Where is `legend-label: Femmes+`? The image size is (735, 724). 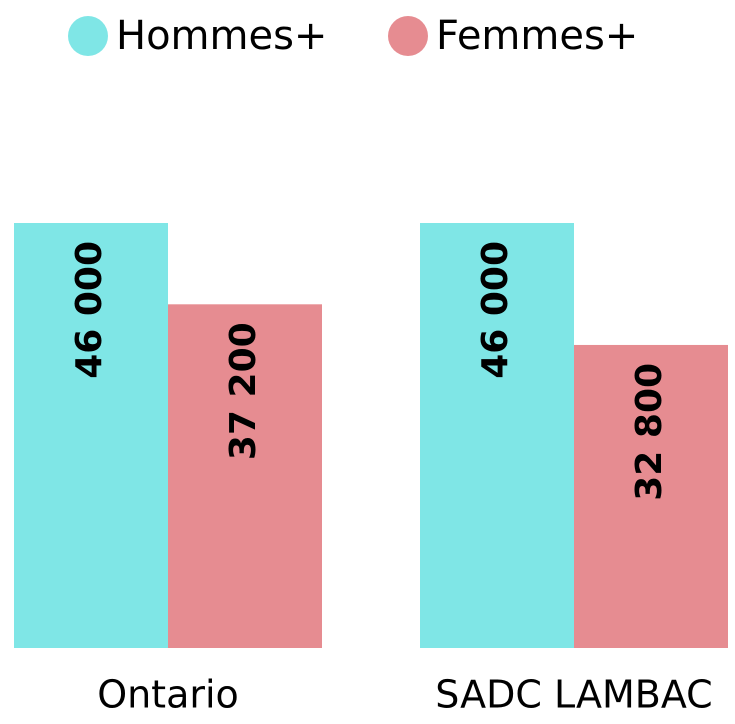
legend-label: Femmes+ is located at coordinates (537, 36).